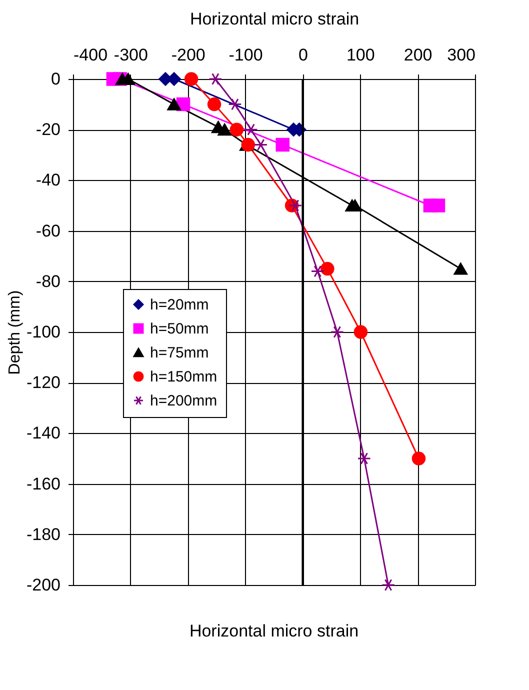  I want to click on y-tick-label: -80, so click(48, 281).